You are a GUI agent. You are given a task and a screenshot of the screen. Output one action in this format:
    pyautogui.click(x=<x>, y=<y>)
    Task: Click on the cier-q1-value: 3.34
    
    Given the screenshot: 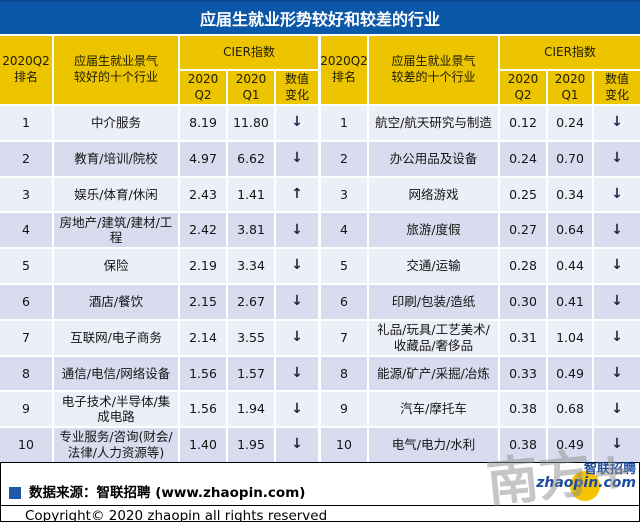 What is the action you would take?
    pyautogui.click(x=251, y=266)
    